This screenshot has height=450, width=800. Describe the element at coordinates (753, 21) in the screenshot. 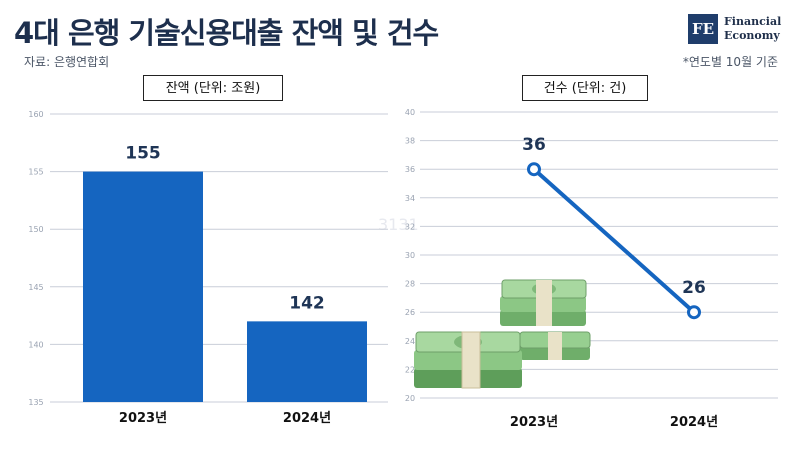

I see `logo-line-1: Financial` at that location.